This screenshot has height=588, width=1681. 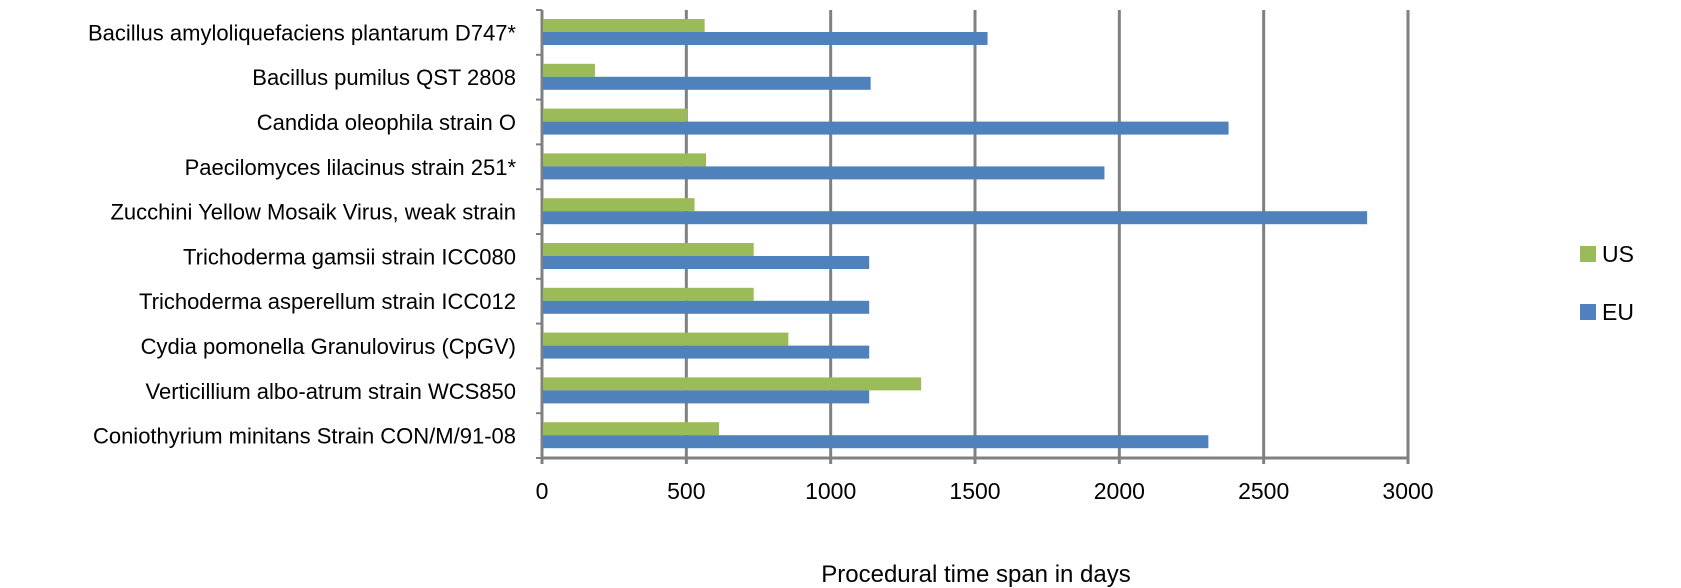 What do you see at coordinates (974, 491) in the screenshot?
I see `x-tick-label: 1500` at bounding box center [974, 491].